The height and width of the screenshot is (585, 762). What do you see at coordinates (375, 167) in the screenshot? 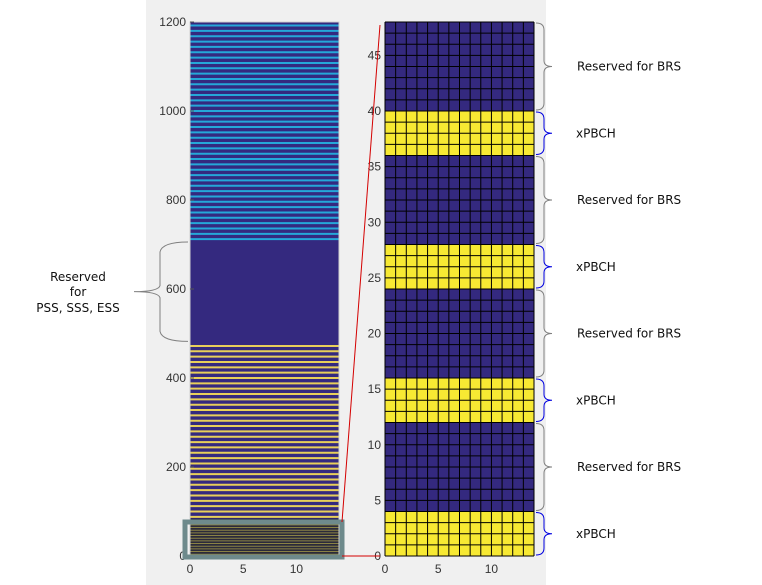
I see `right-ytick-label: 35` at bounding box center [375, 167].